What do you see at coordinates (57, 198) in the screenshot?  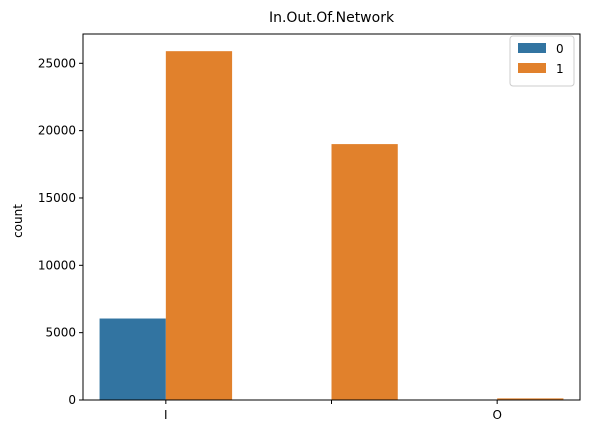 I see `y-tick-label: 15000` at bounding box center [57, 198].